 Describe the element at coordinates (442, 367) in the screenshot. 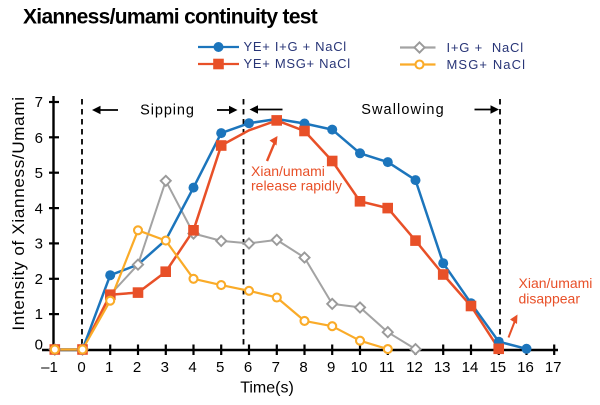

I see `svg-text: 13` at that location.